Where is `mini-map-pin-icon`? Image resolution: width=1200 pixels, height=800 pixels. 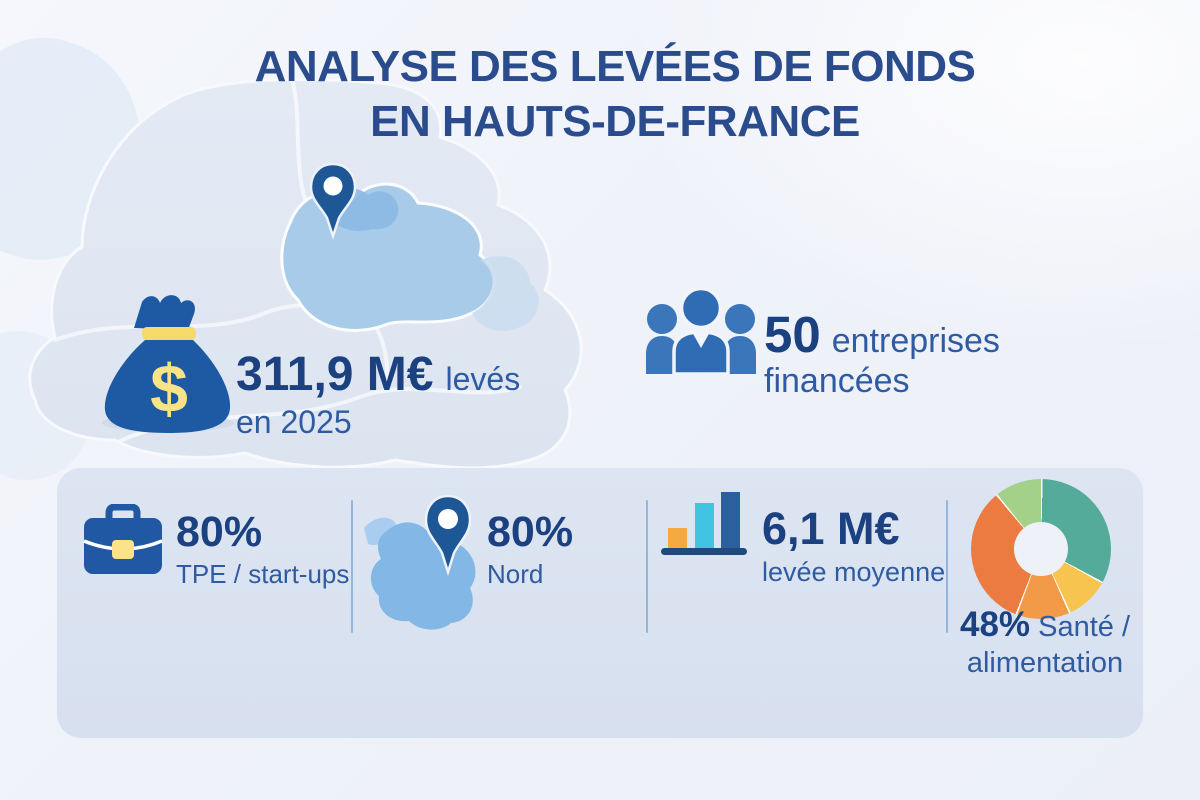
mini-map-pin-icon is located at coordinates (448, 535).